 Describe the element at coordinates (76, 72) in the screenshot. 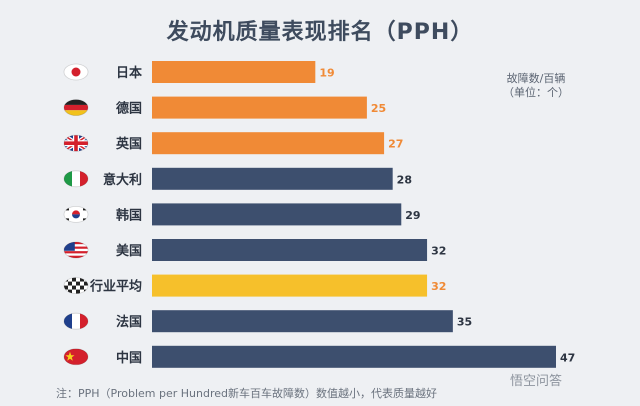

I see `japan-flag-icon` at that location.